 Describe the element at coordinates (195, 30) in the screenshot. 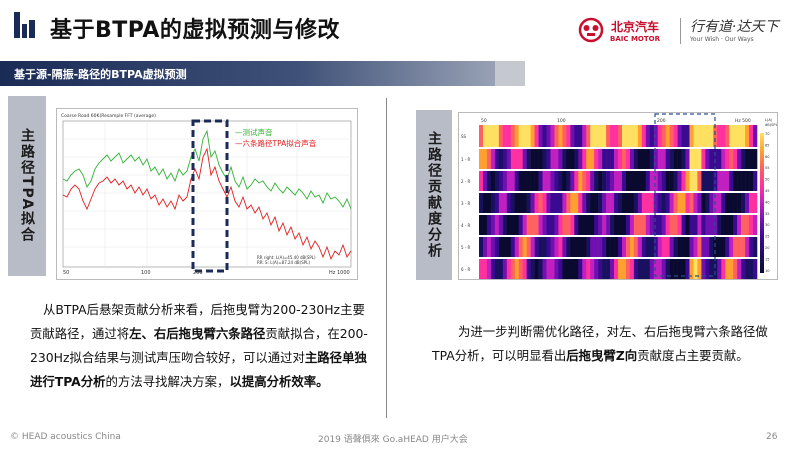

I see `page-title: 基于BTPA的虚拟预测与修改` at that location.